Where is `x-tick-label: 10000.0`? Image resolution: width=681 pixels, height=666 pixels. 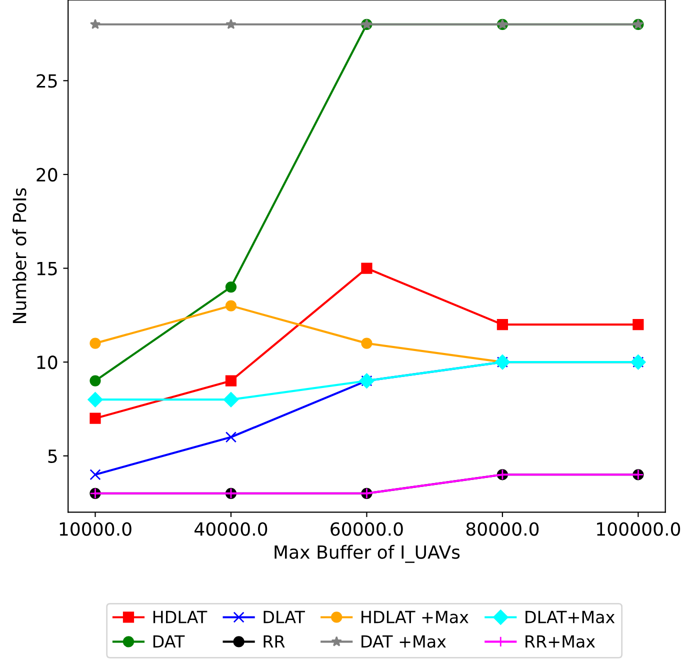 x-tick-label: 10000.0 is located at coordinates (96, 529).